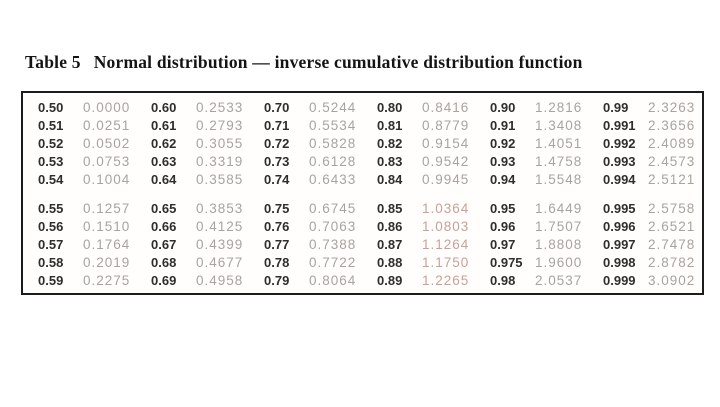 This screenshot has height=407, width=720. What do you see at coordinates (619, 280) in the screenshot?
I see `probability-cell: 0.999` at bounding box center [619, 280].